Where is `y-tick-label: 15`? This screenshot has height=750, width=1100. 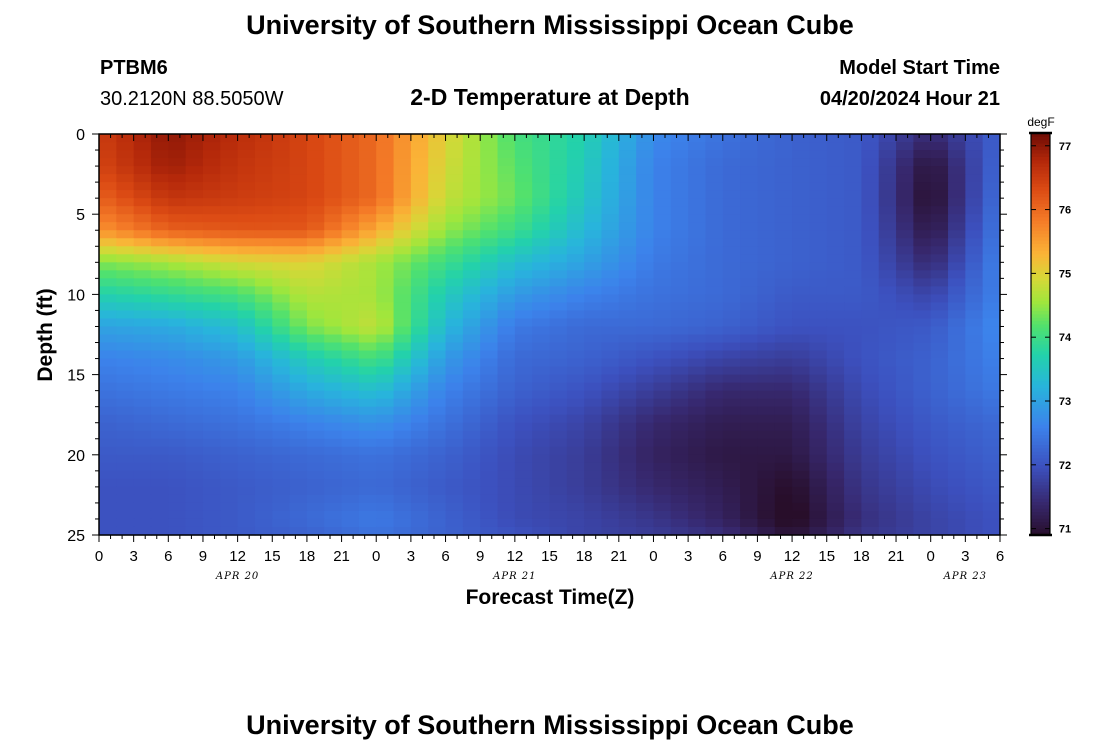
y-tick-label: 15 is located at coordinates (76, 376).